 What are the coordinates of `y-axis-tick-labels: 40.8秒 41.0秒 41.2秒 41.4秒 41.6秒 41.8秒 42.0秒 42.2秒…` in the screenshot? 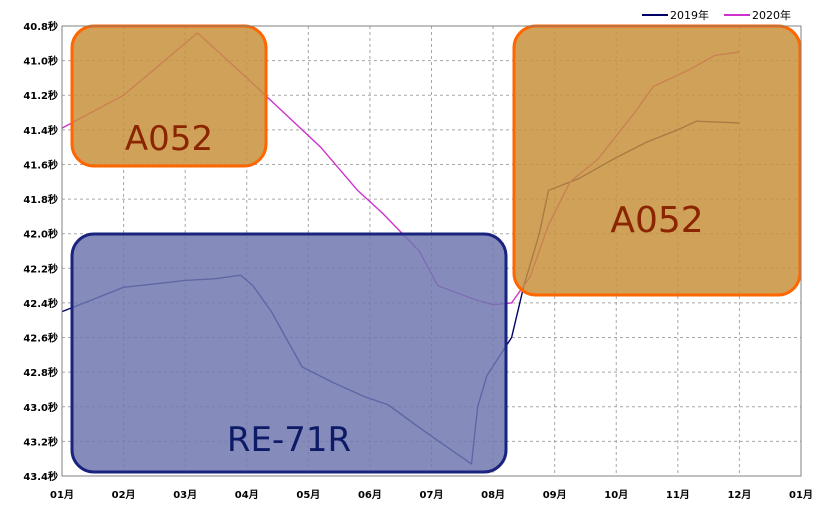 It's located at (40, 251).